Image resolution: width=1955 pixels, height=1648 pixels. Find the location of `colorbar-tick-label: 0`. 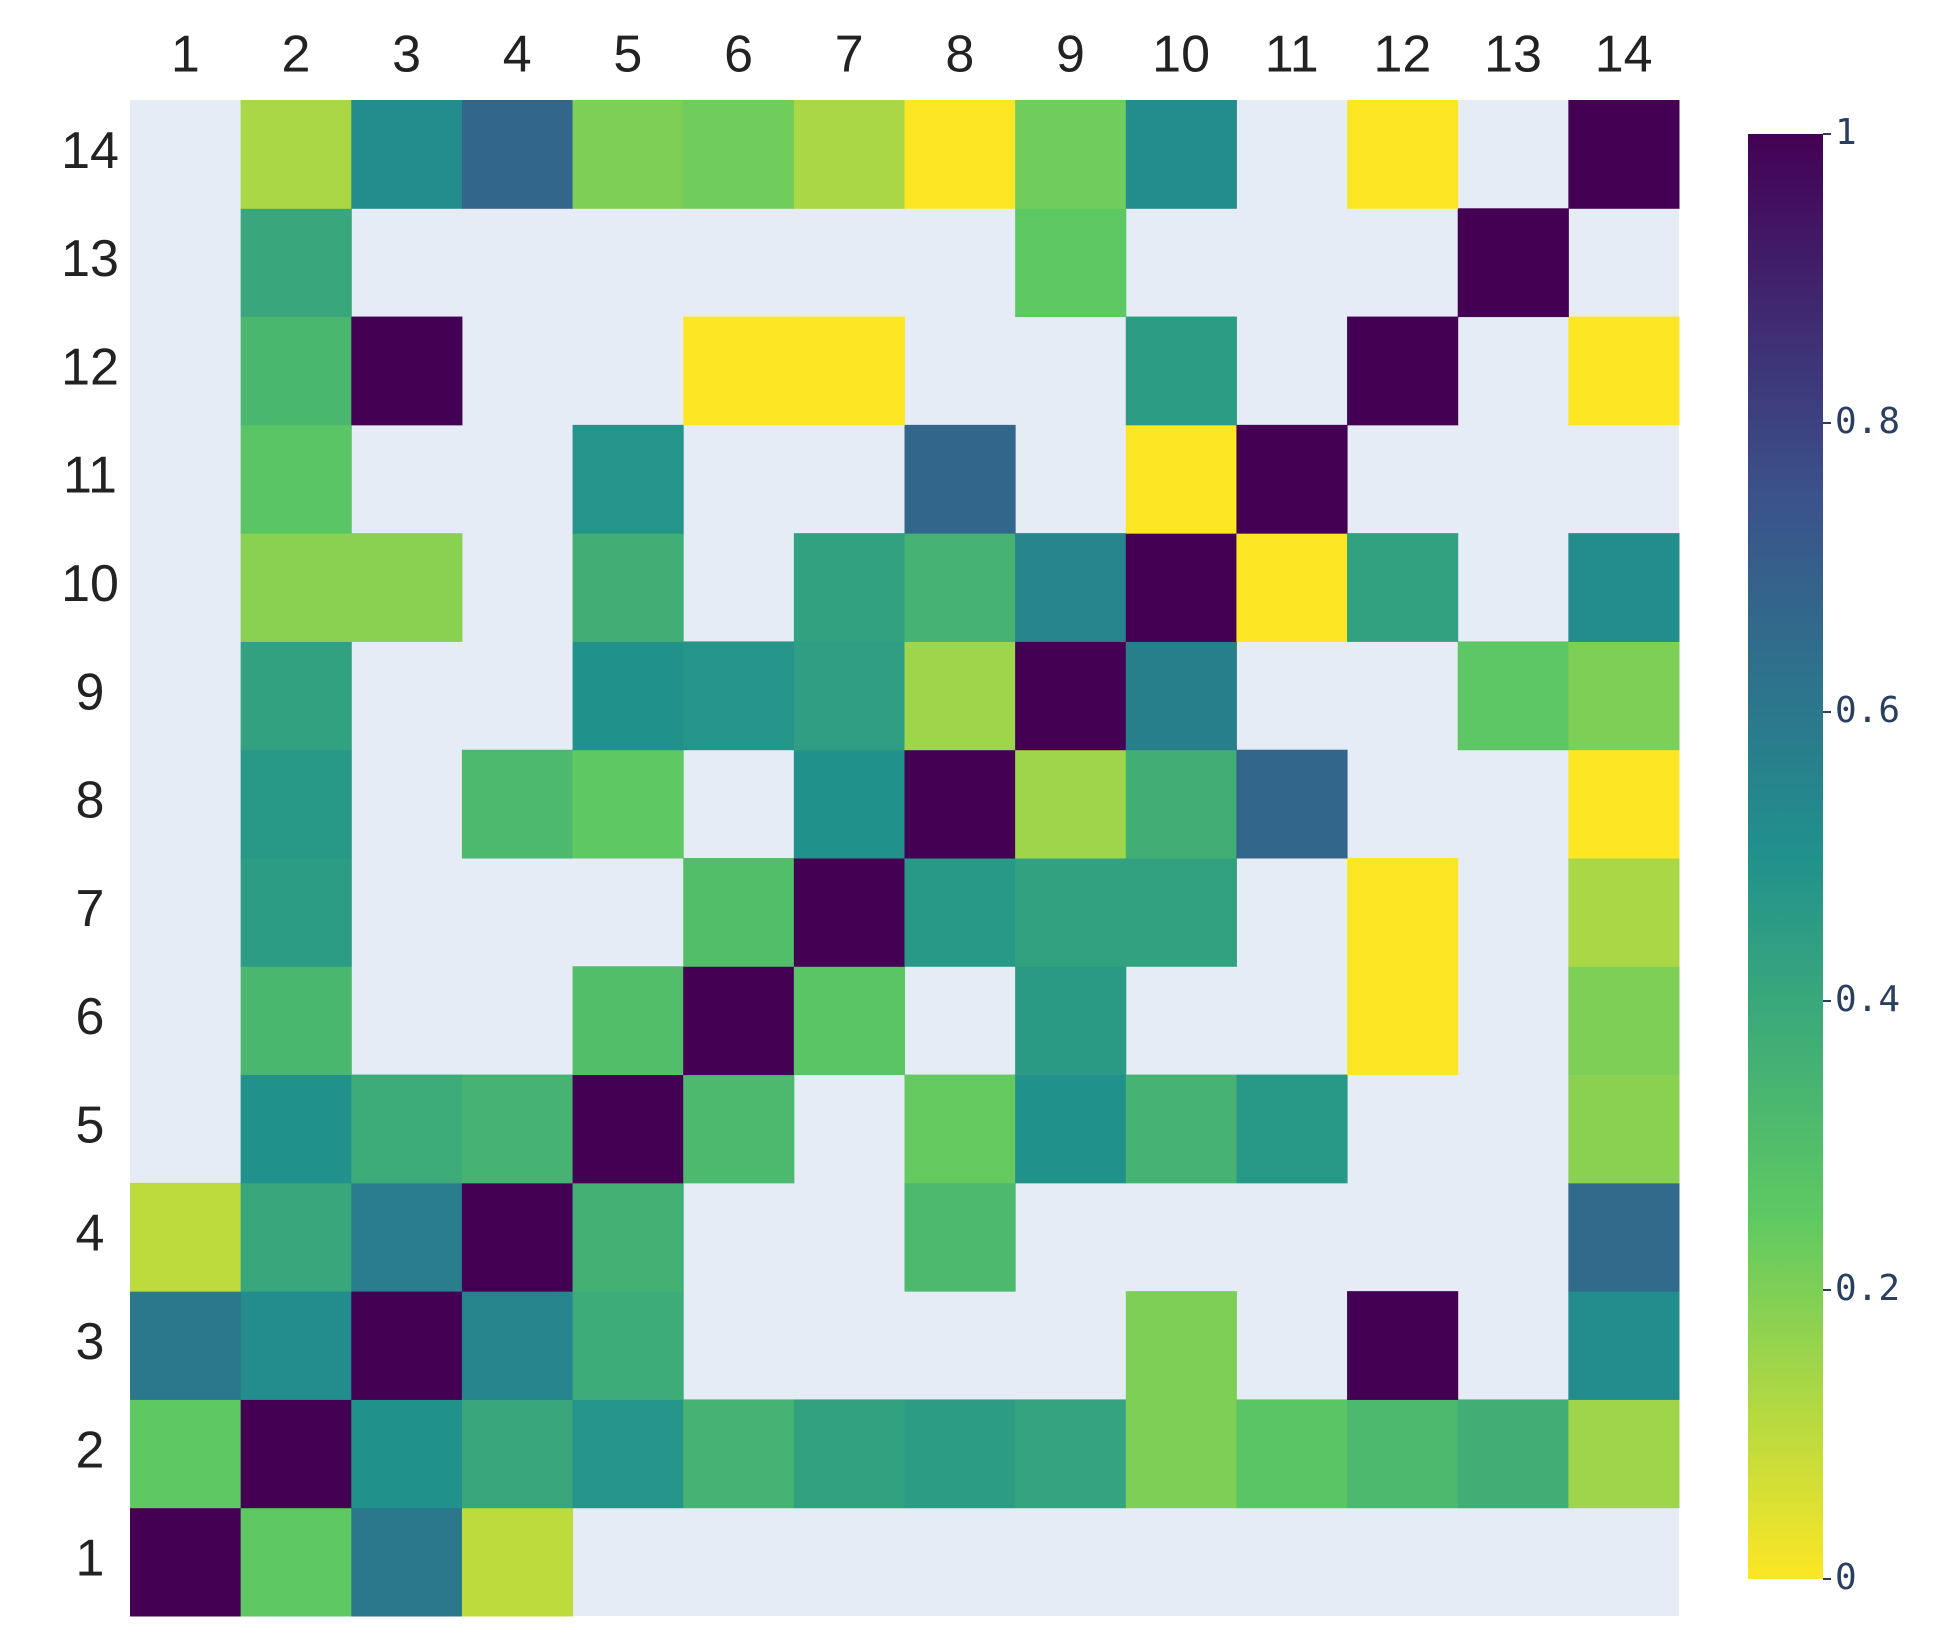

colorbar-tick-label: 0 is located at coordinates (1846, 1577).